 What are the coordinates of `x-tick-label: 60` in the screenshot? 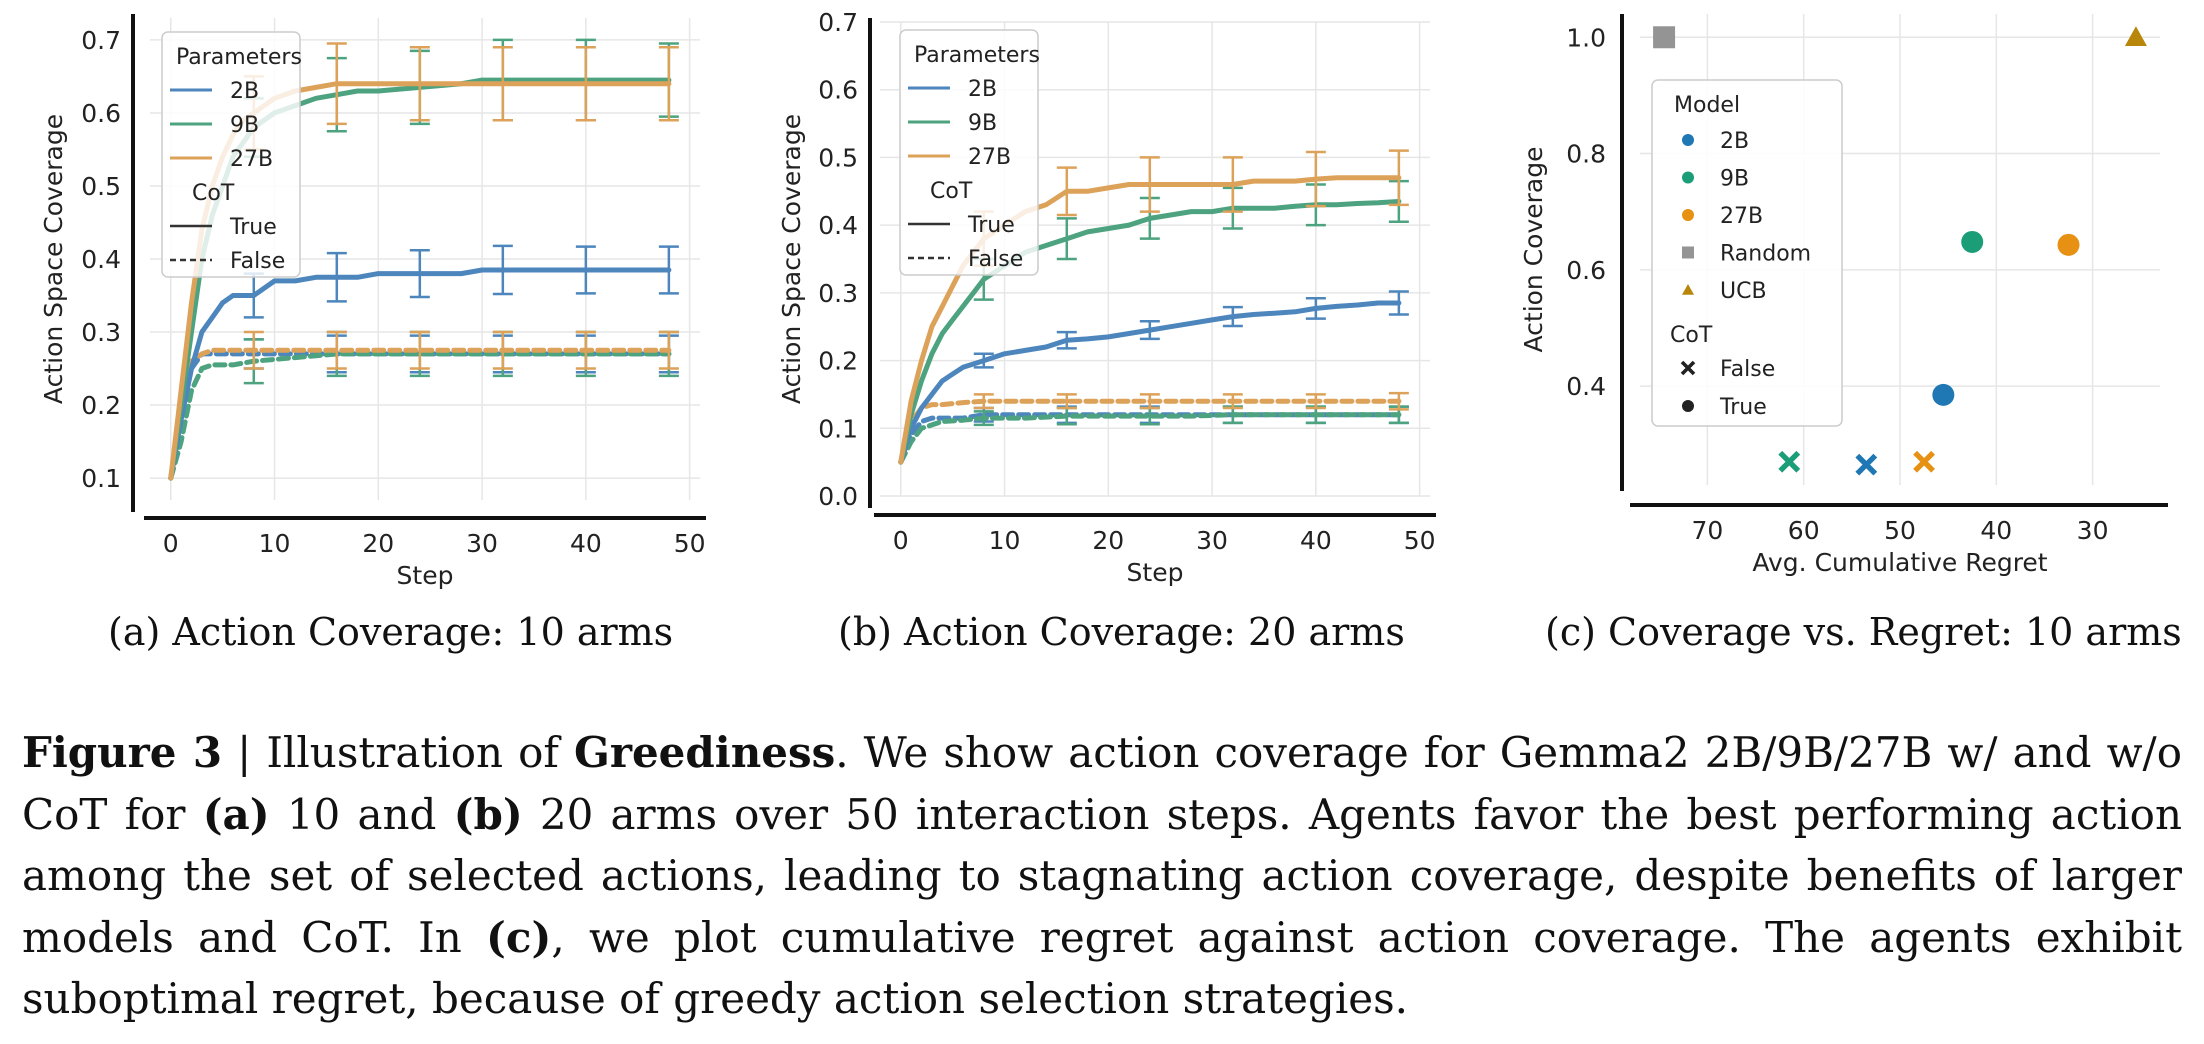 It's located at (1804, 530).